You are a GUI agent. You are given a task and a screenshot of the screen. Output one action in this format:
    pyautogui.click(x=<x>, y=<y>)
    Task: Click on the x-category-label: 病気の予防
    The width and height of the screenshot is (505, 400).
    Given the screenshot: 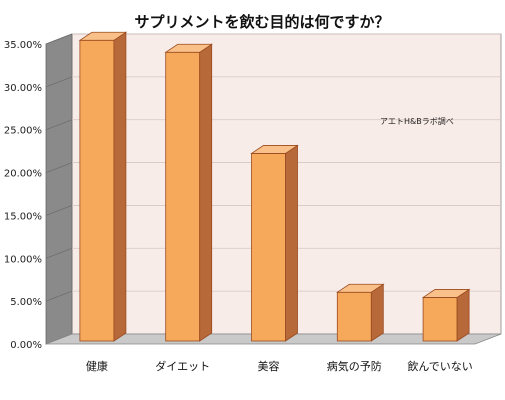 What is the action you would take?
    pyautogui.click(x=354, y=366)
    